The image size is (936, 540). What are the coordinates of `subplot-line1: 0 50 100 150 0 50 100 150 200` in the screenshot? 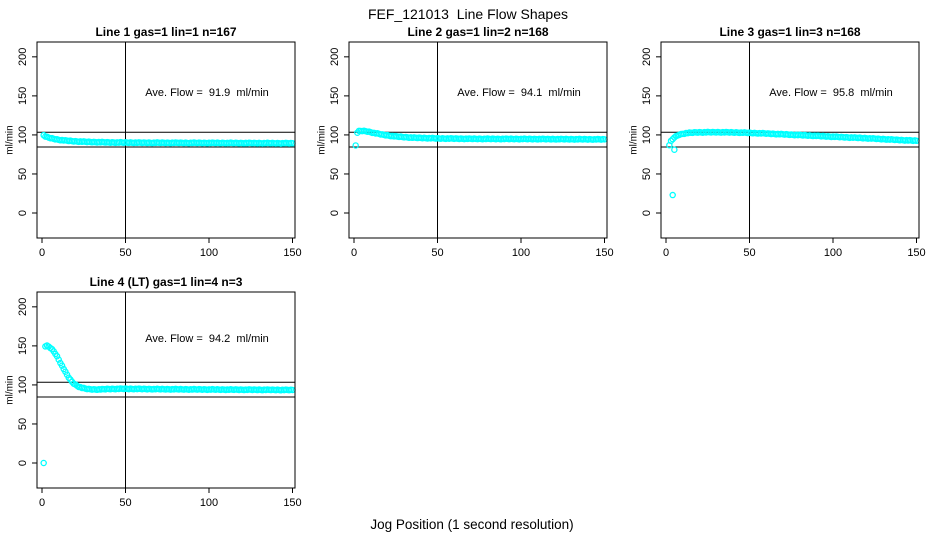 It's located at (159, 150).